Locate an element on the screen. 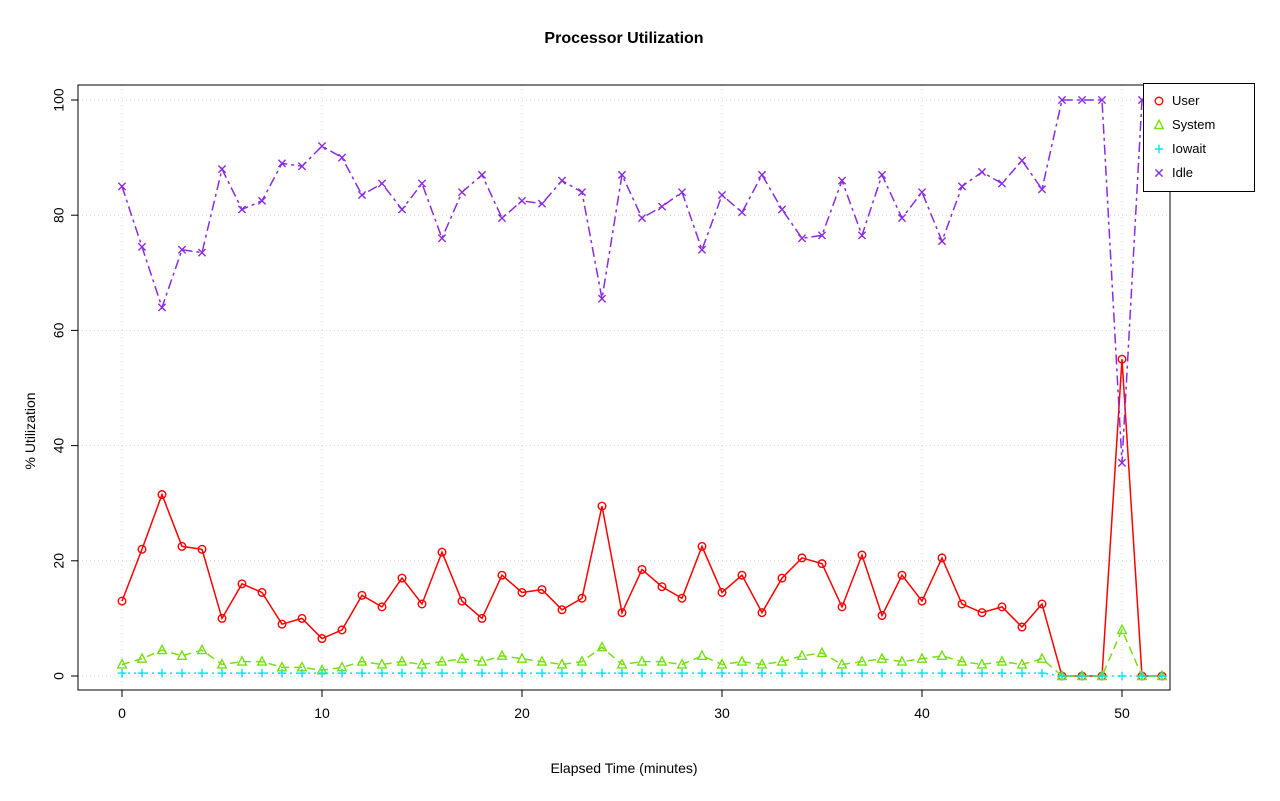  series-iowait is located at coordinates (642, 674).